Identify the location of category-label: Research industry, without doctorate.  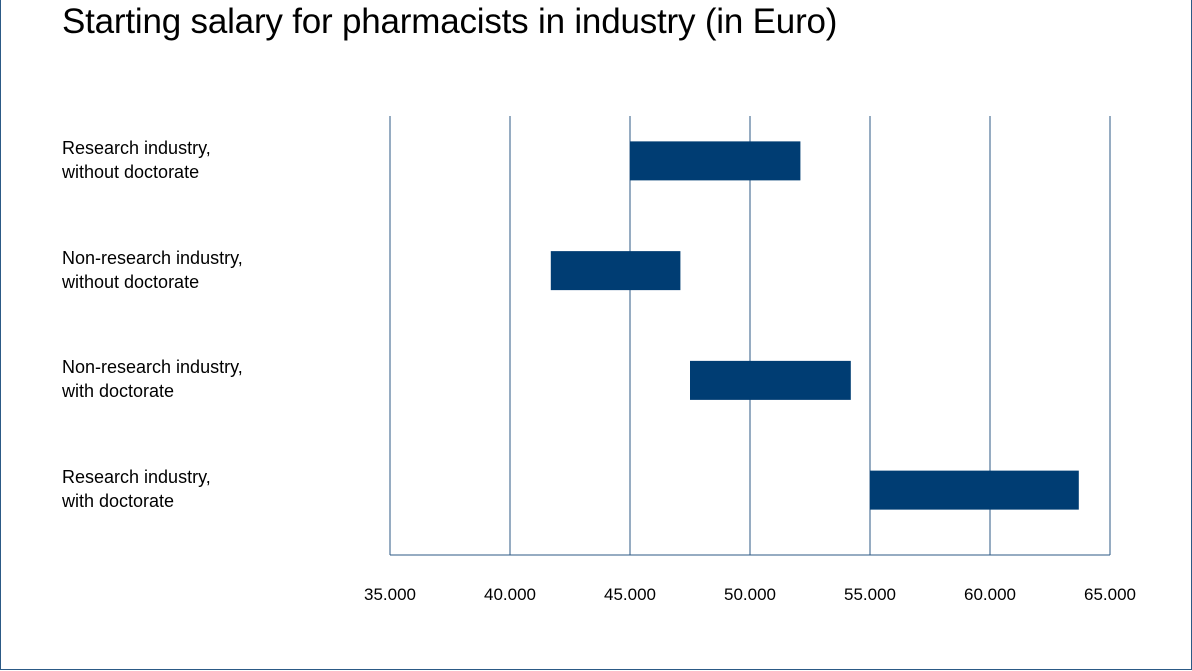
(212, 160).